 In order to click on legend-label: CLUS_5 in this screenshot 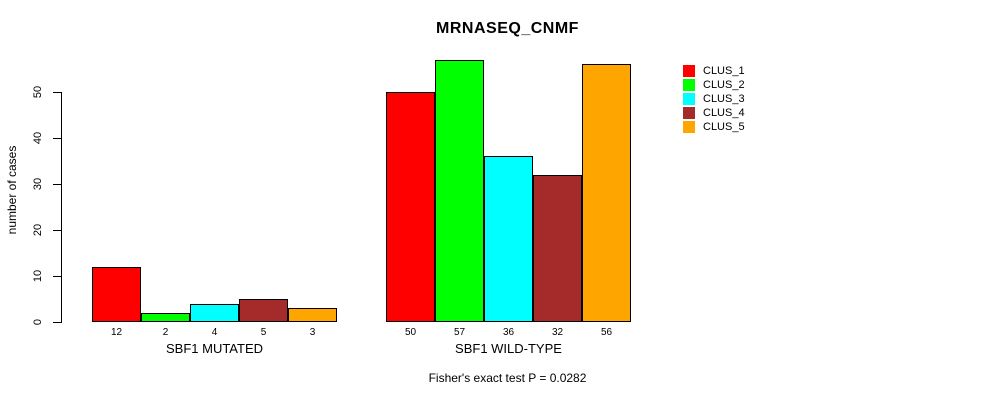, I will do `click(724, 127)`.